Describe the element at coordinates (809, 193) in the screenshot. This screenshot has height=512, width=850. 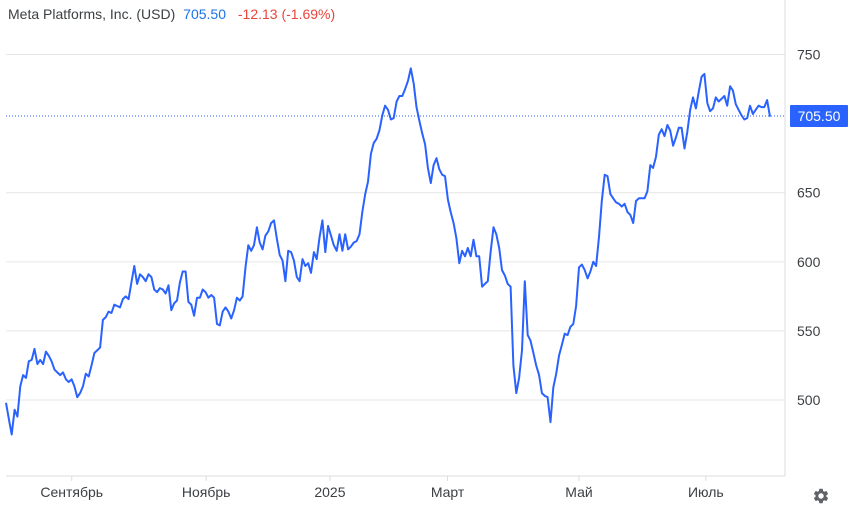
I see `y-tick-label: 650` at that location.